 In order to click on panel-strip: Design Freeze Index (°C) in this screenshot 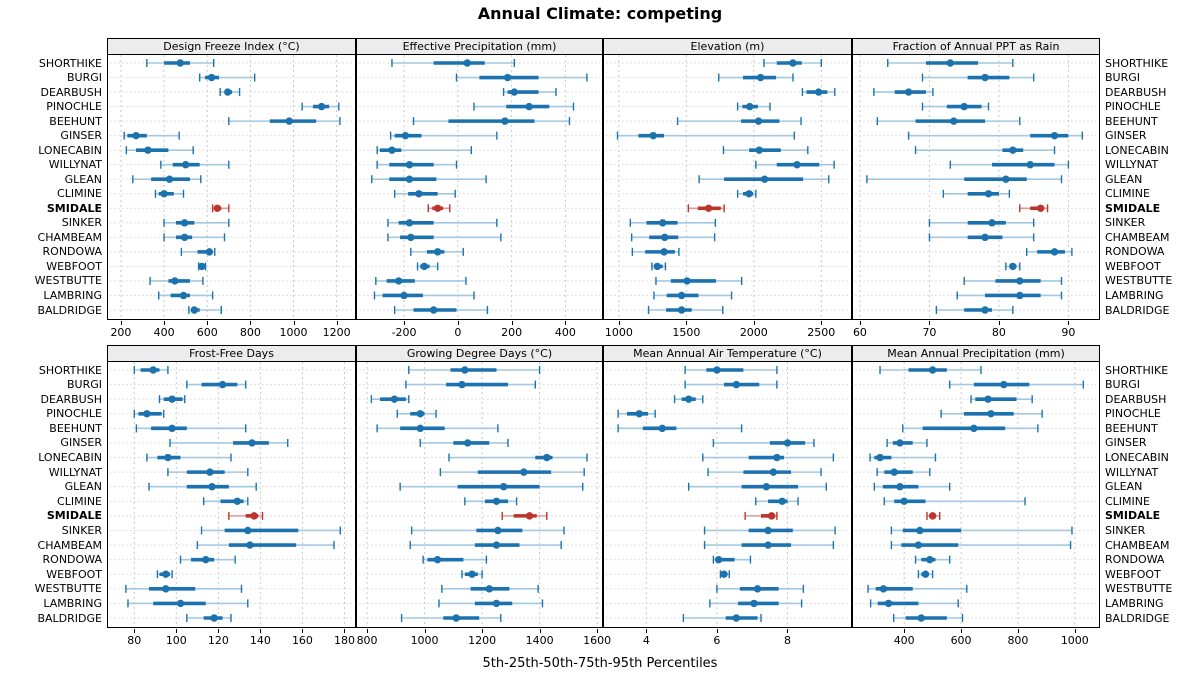, I will do `click(231, 46)`.